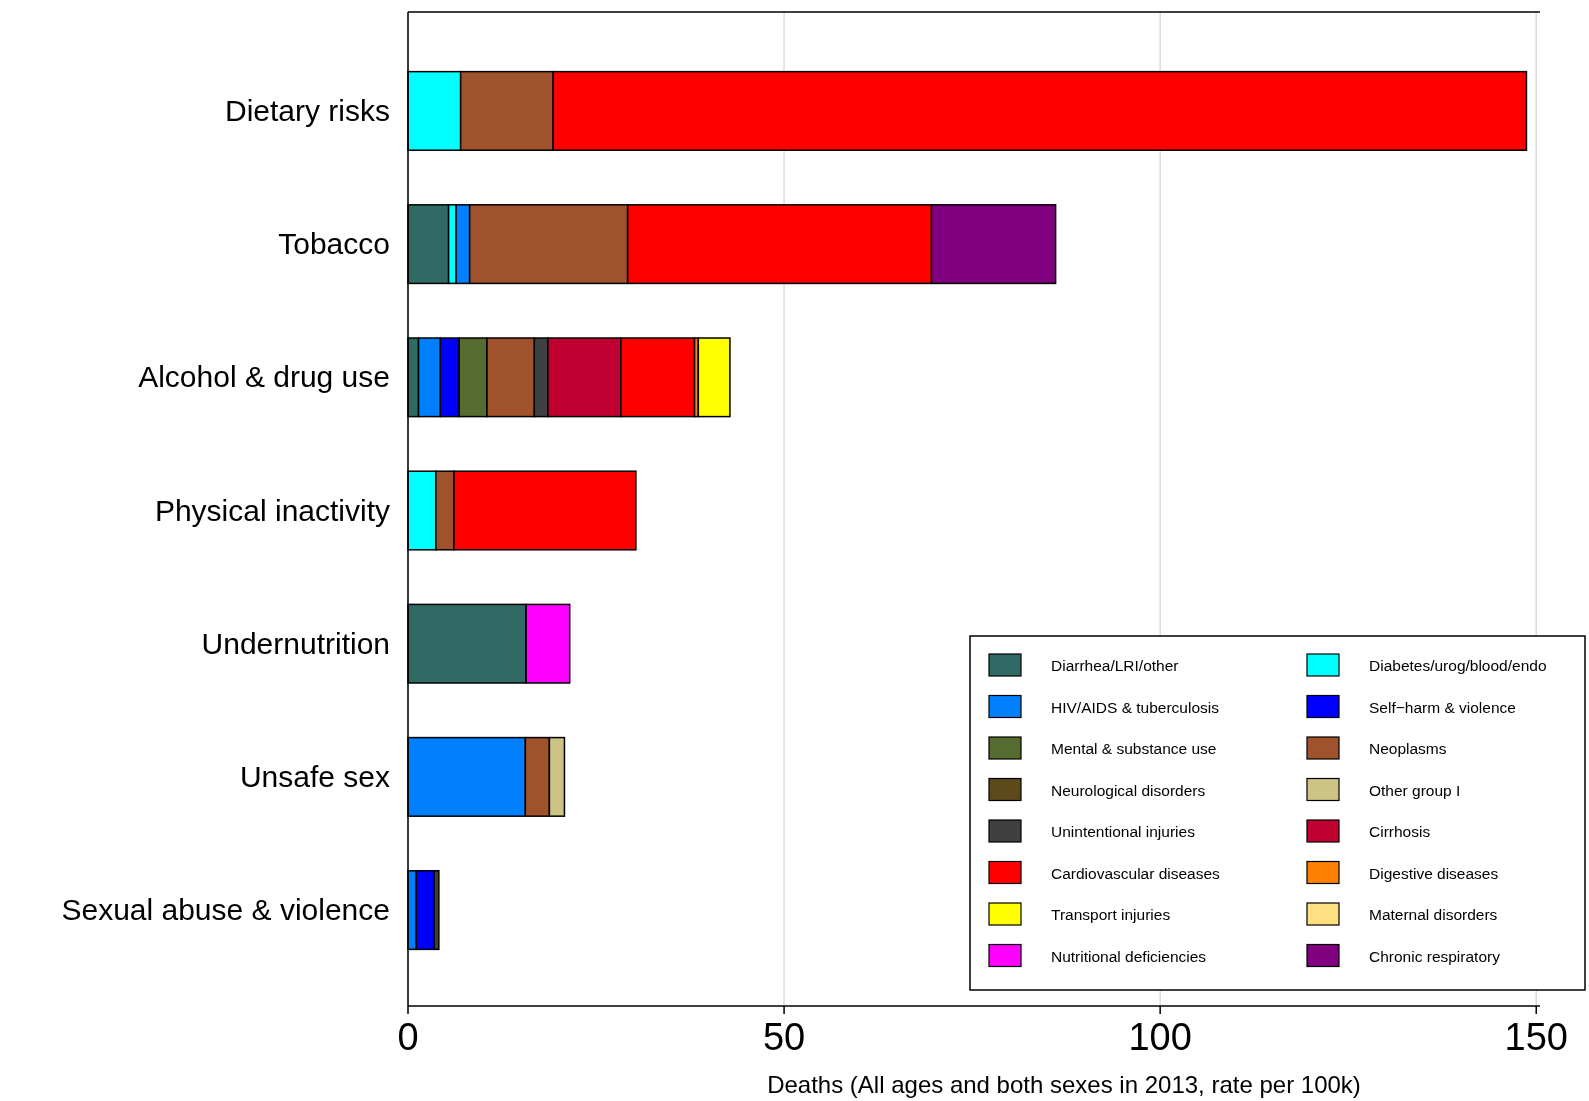  Describe the element at coordinates (1458, 665) in the screenshot. I see `legend-label: Diabetes/urog/blood/endo` at that location.